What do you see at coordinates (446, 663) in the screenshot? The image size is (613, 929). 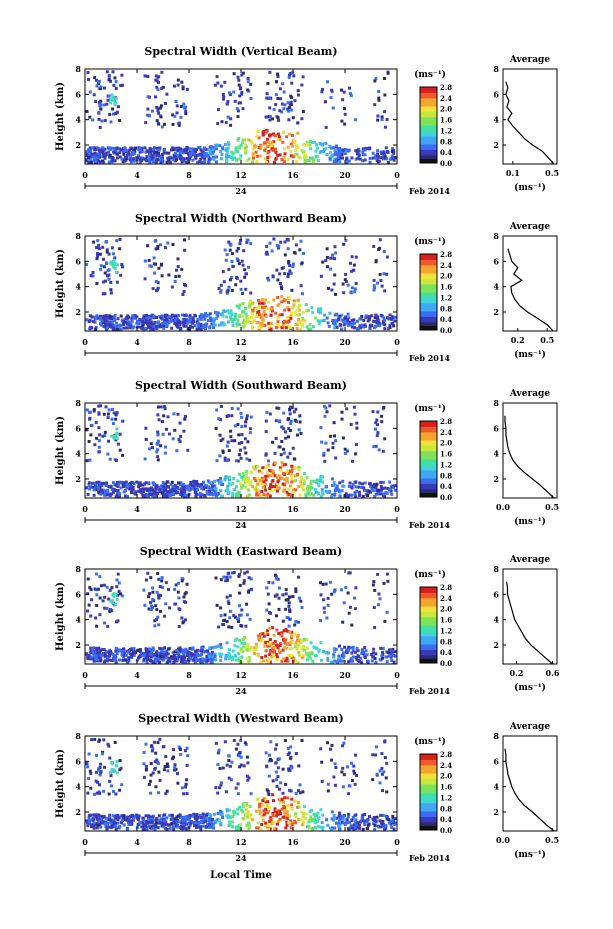 I see `colorbar-tick-label: 0.0` at bounding box center [446, 663].